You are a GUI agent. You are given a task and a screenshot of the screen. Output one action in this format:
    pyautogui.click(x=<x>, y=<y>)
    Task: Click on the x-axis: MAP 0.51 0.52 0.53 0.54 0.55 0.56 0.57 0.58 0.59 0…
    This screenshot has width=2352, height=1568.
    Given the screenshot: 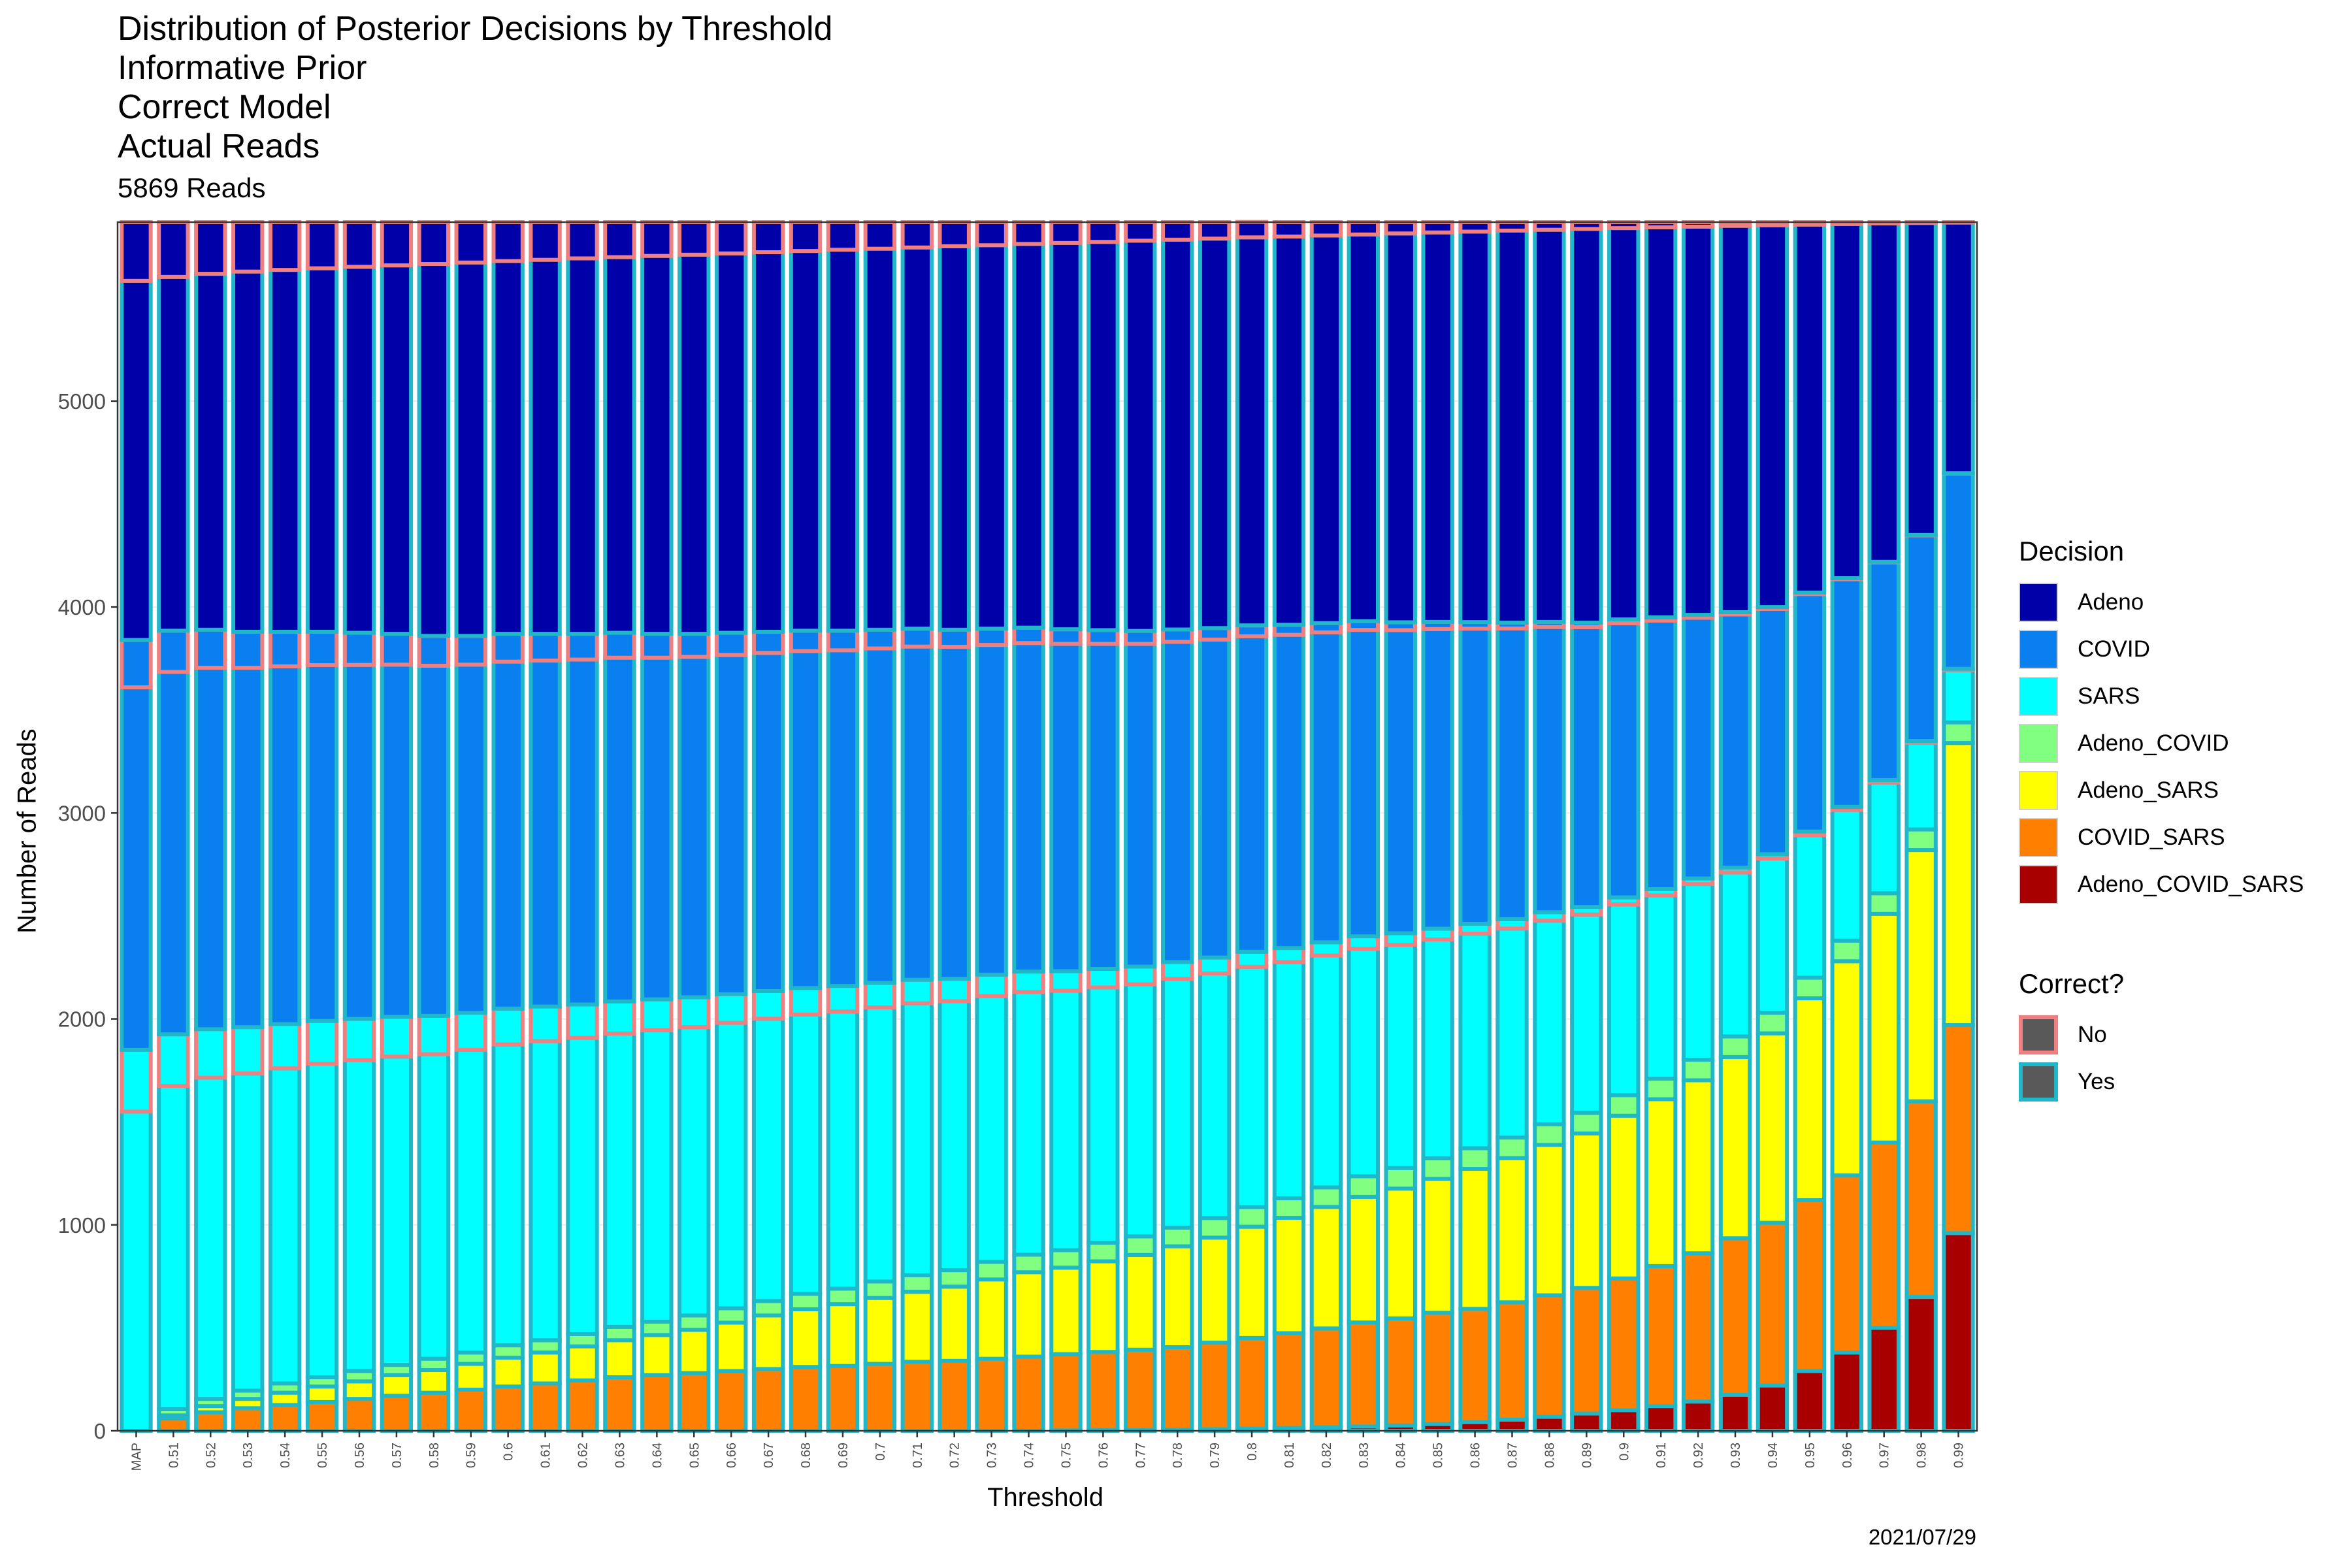 What is the action you would take?
    pyautogui.click(x=1048, y=1451)
    